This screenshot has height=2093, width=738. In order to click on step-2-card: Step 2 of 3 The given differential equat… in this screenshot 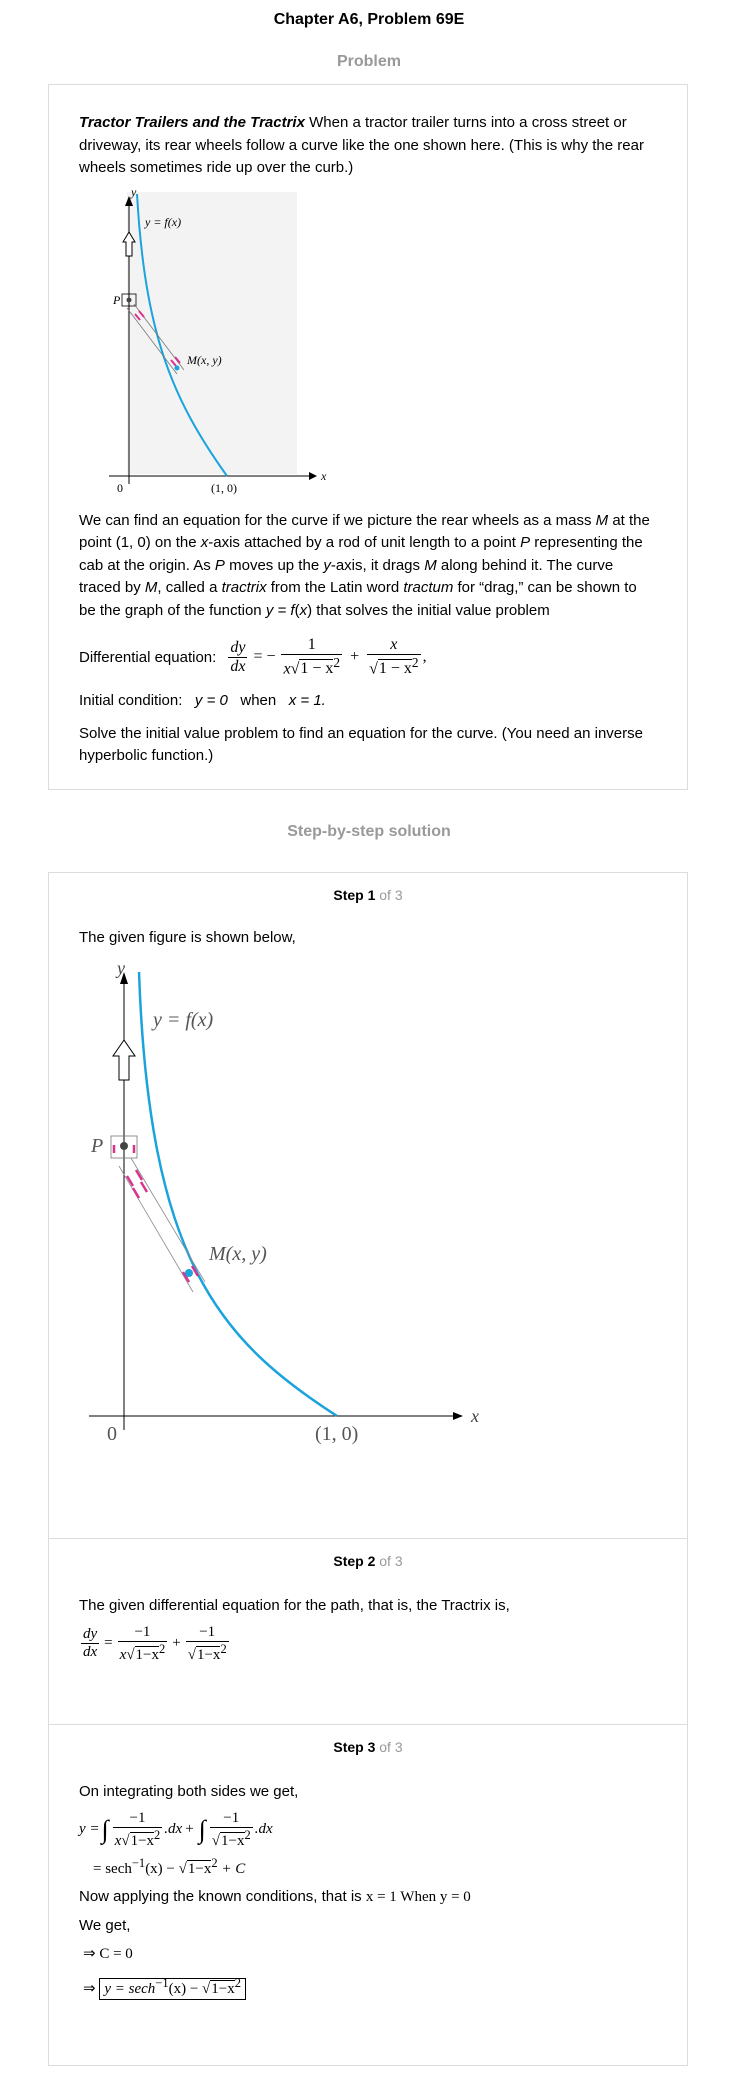, I will do `click(368, 1631)`.